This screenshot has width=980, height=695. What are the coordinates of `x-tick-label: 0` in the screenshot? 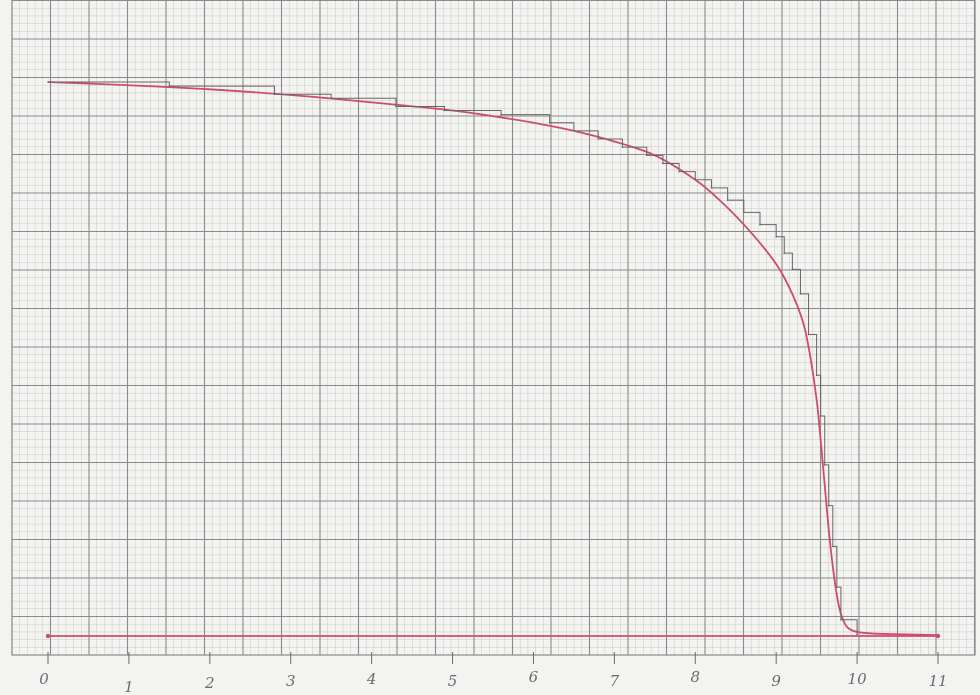 It's located at (44, 679).